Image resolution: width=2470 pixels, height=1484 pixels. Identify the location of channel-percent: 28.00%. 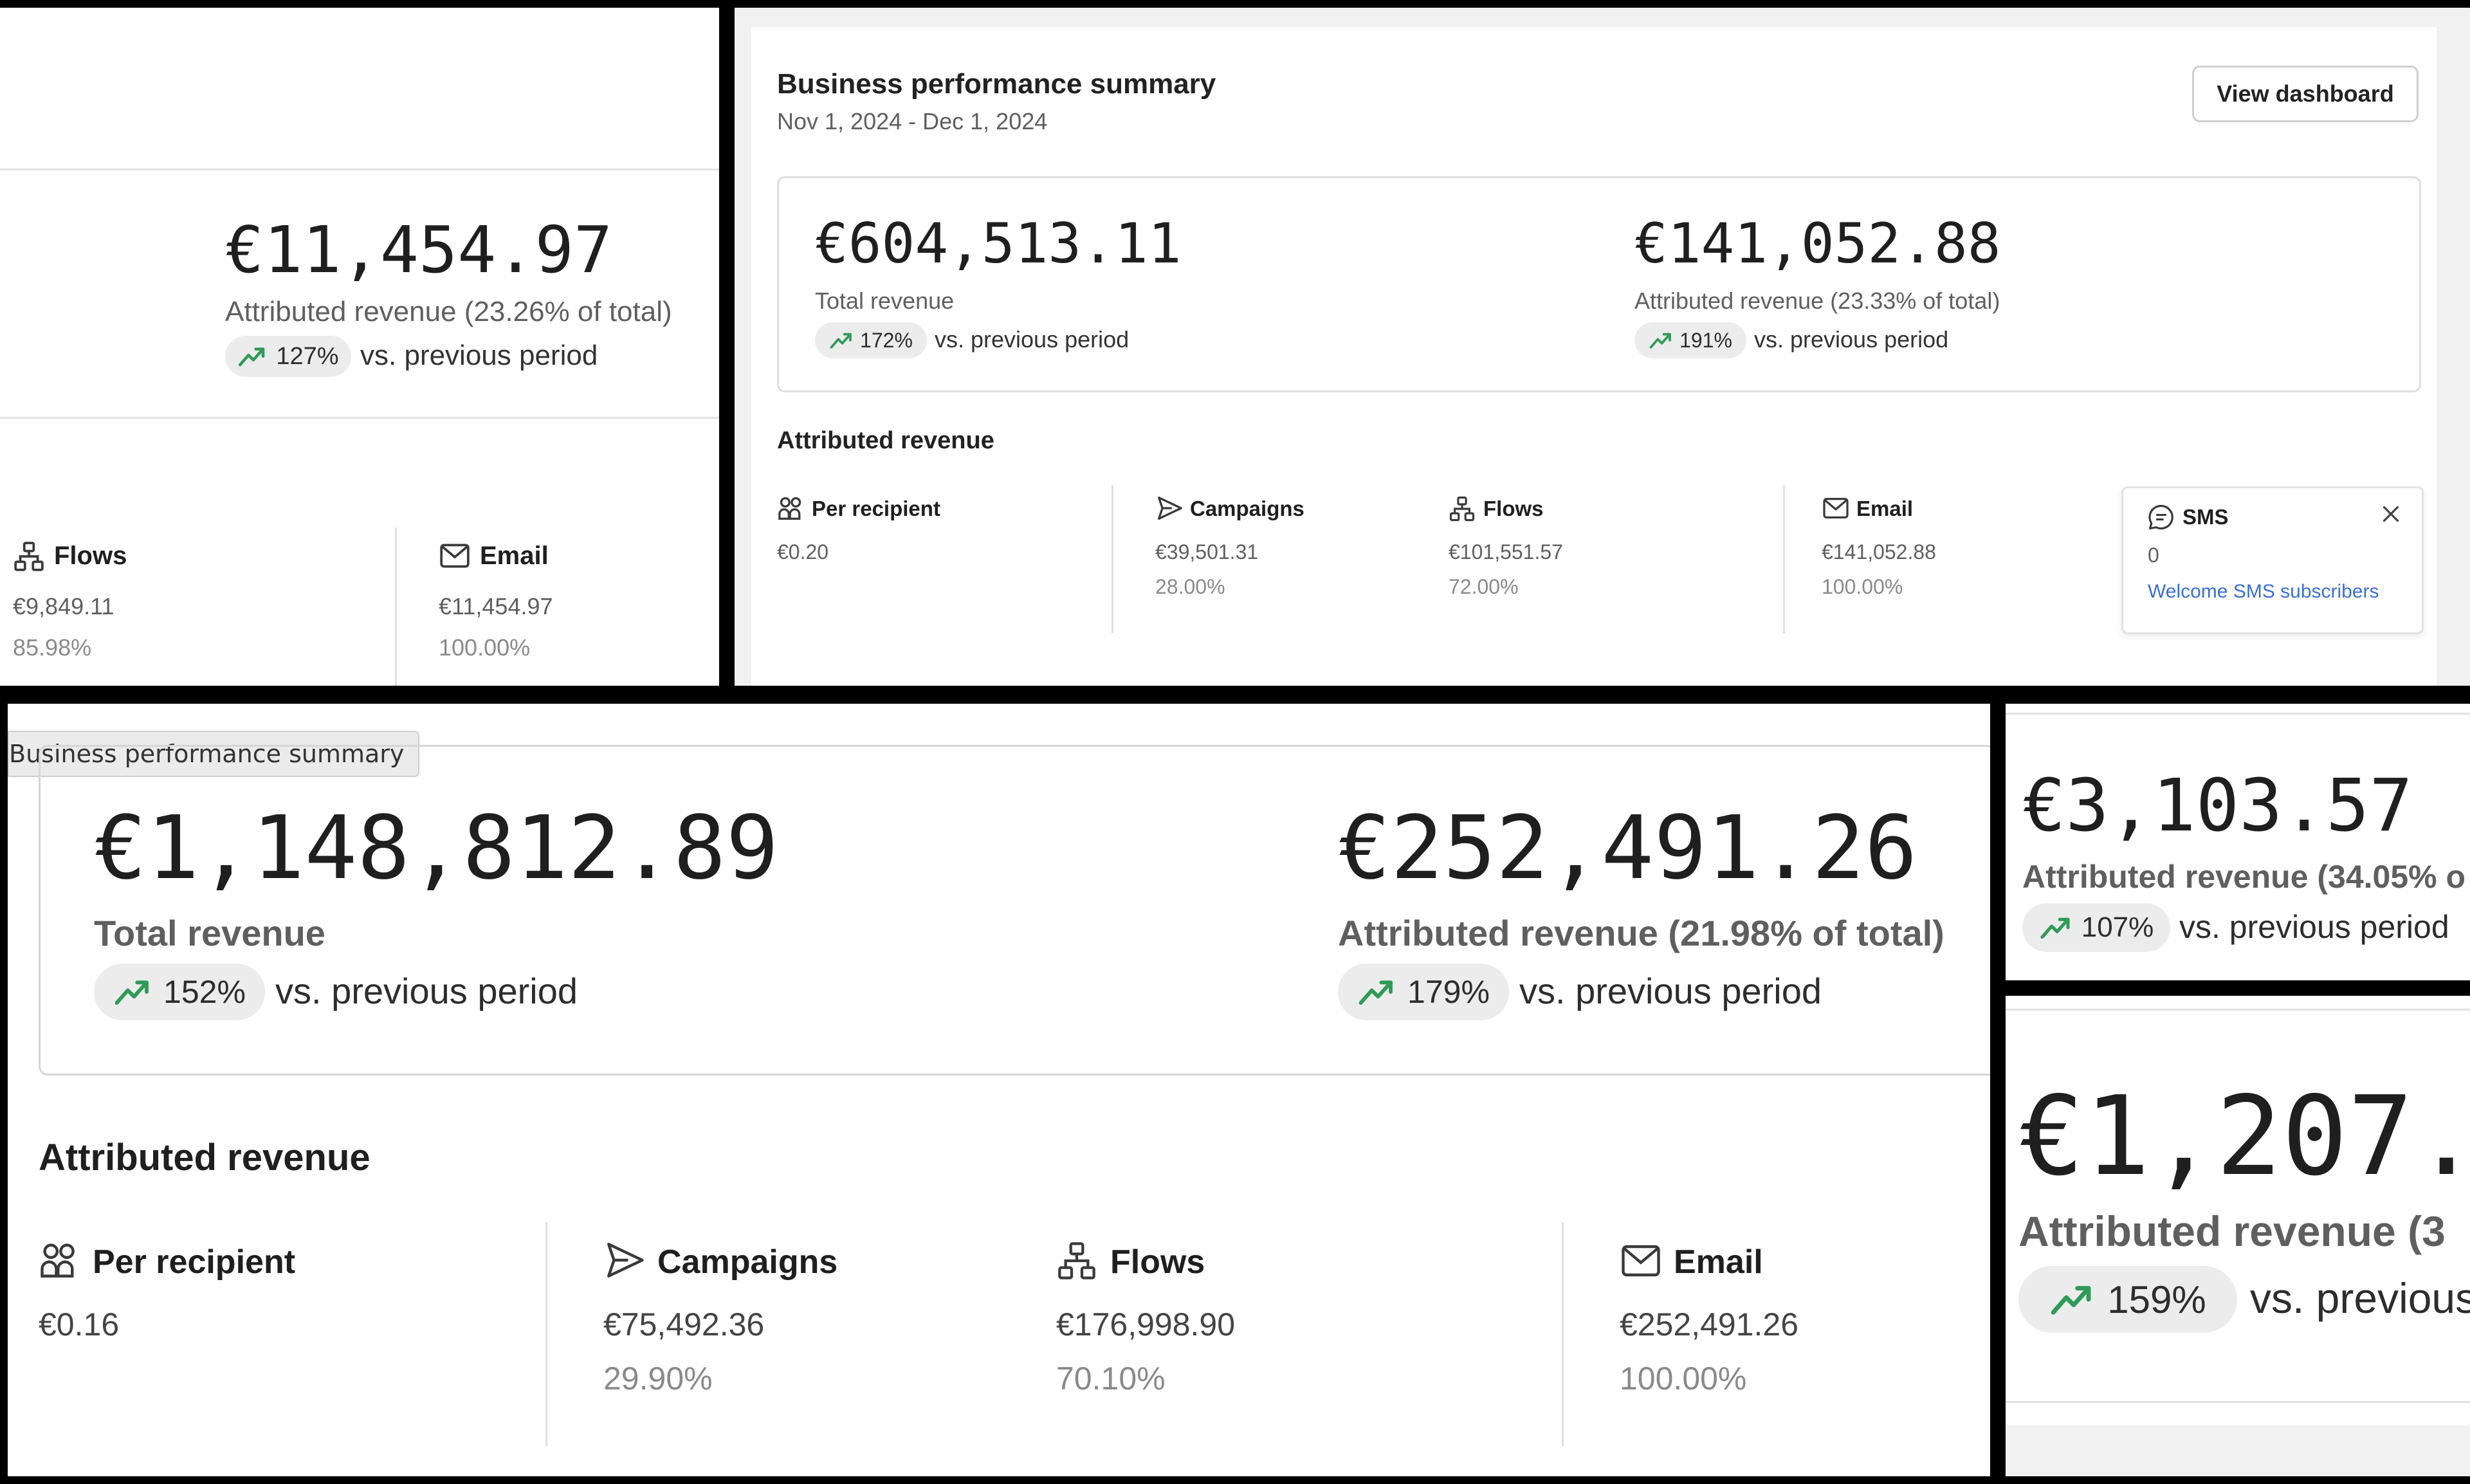
(1190, 587).